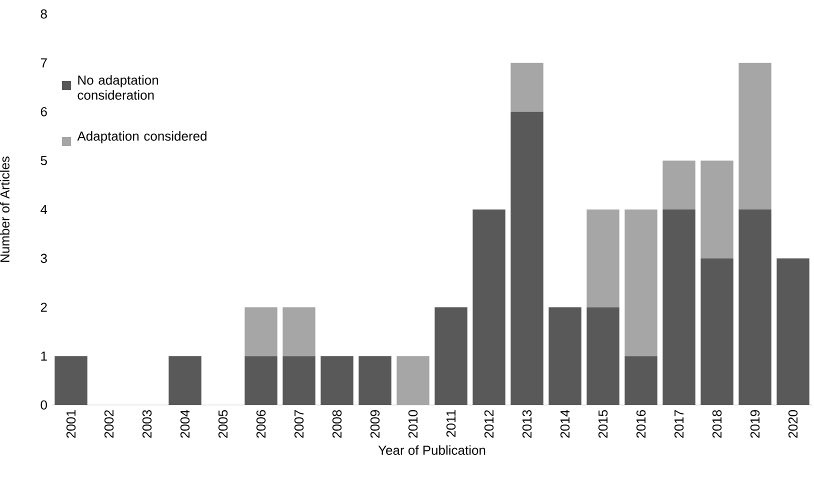 Image resolution: width=814 pixels, height=503 pixels. Describe the element at coordinates (432, 450) in the screenshot. I see `x-axis-title: Year of Publication` at that location.